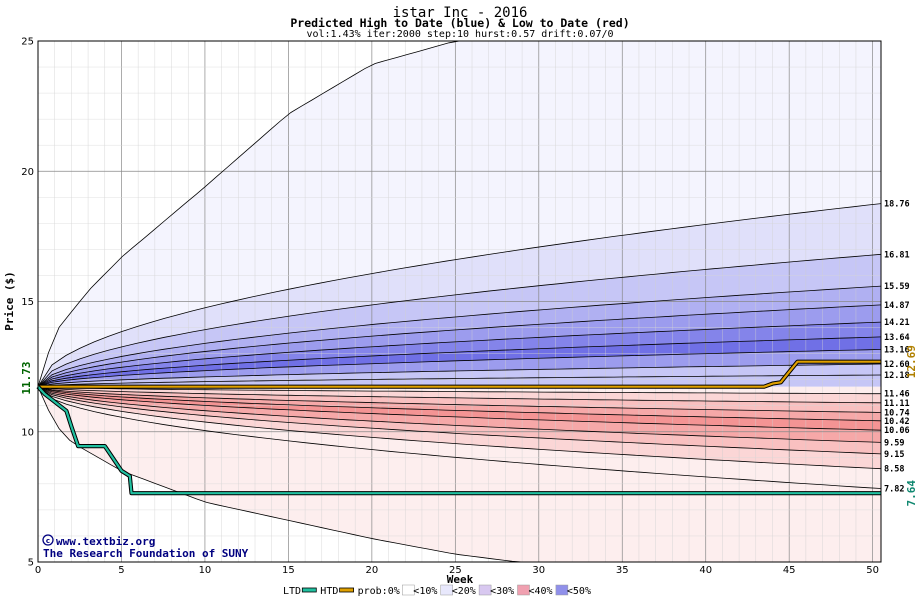 Image resolution: width=920 pixels, height=600 pixels. I want to click on htd-line, so click(459, 374).